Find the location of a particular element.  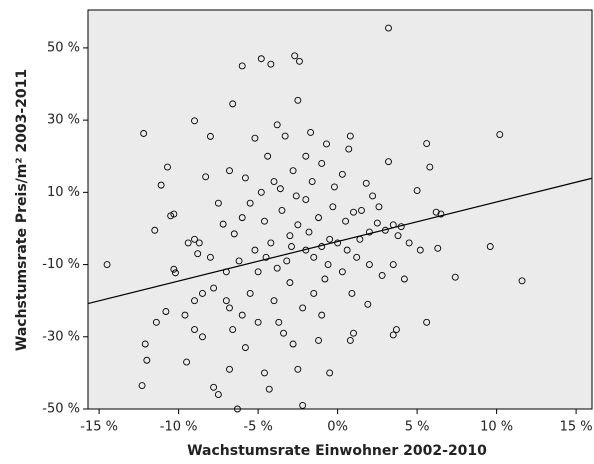

y-tick-label: 50 % is located at coordinates (63, 47).